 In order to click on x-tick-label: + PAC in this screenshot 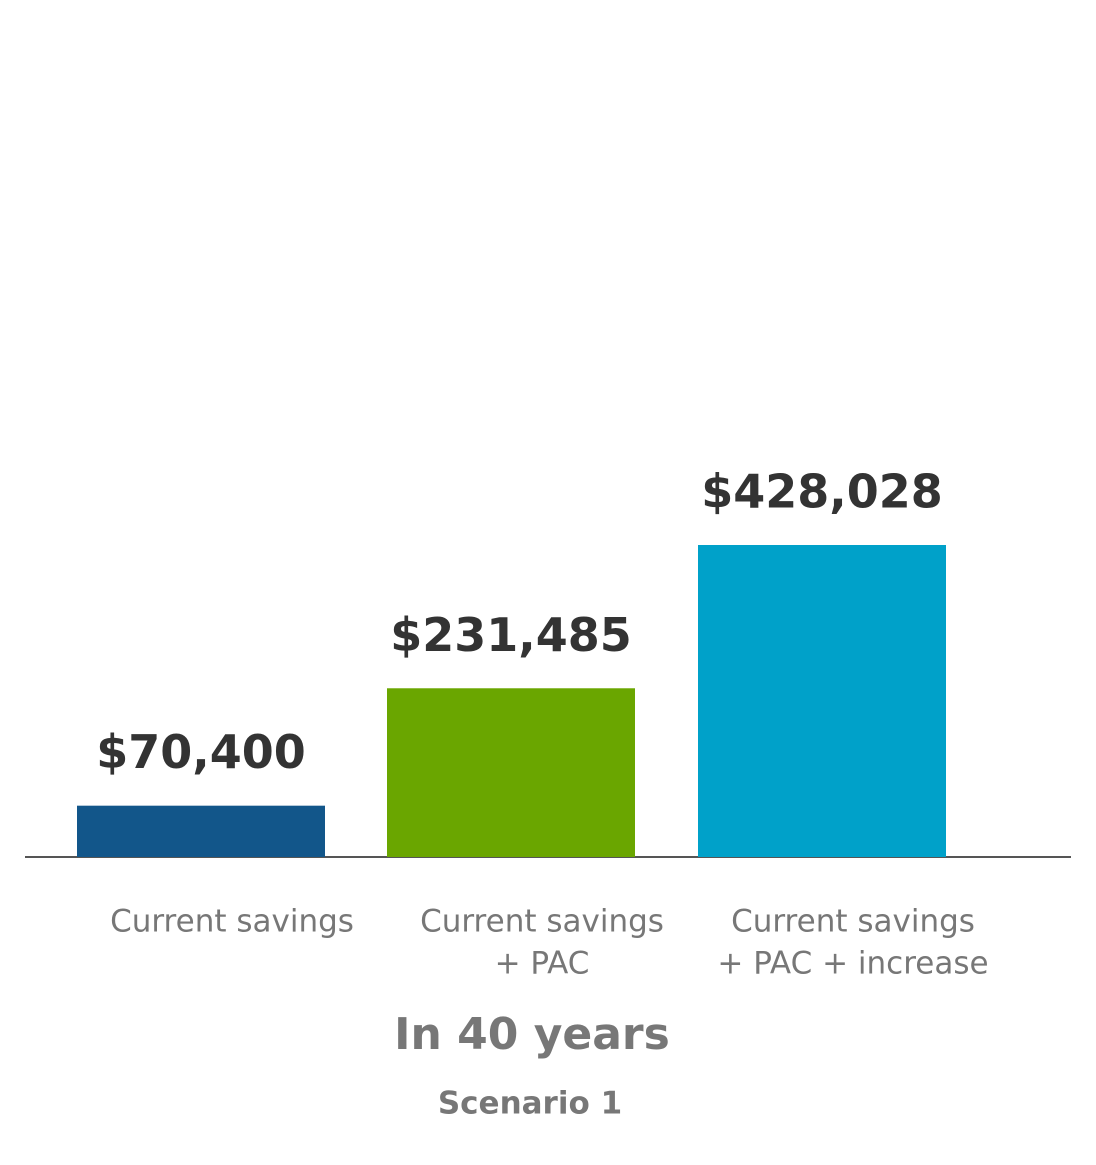, I will do `click(542, 964)`.